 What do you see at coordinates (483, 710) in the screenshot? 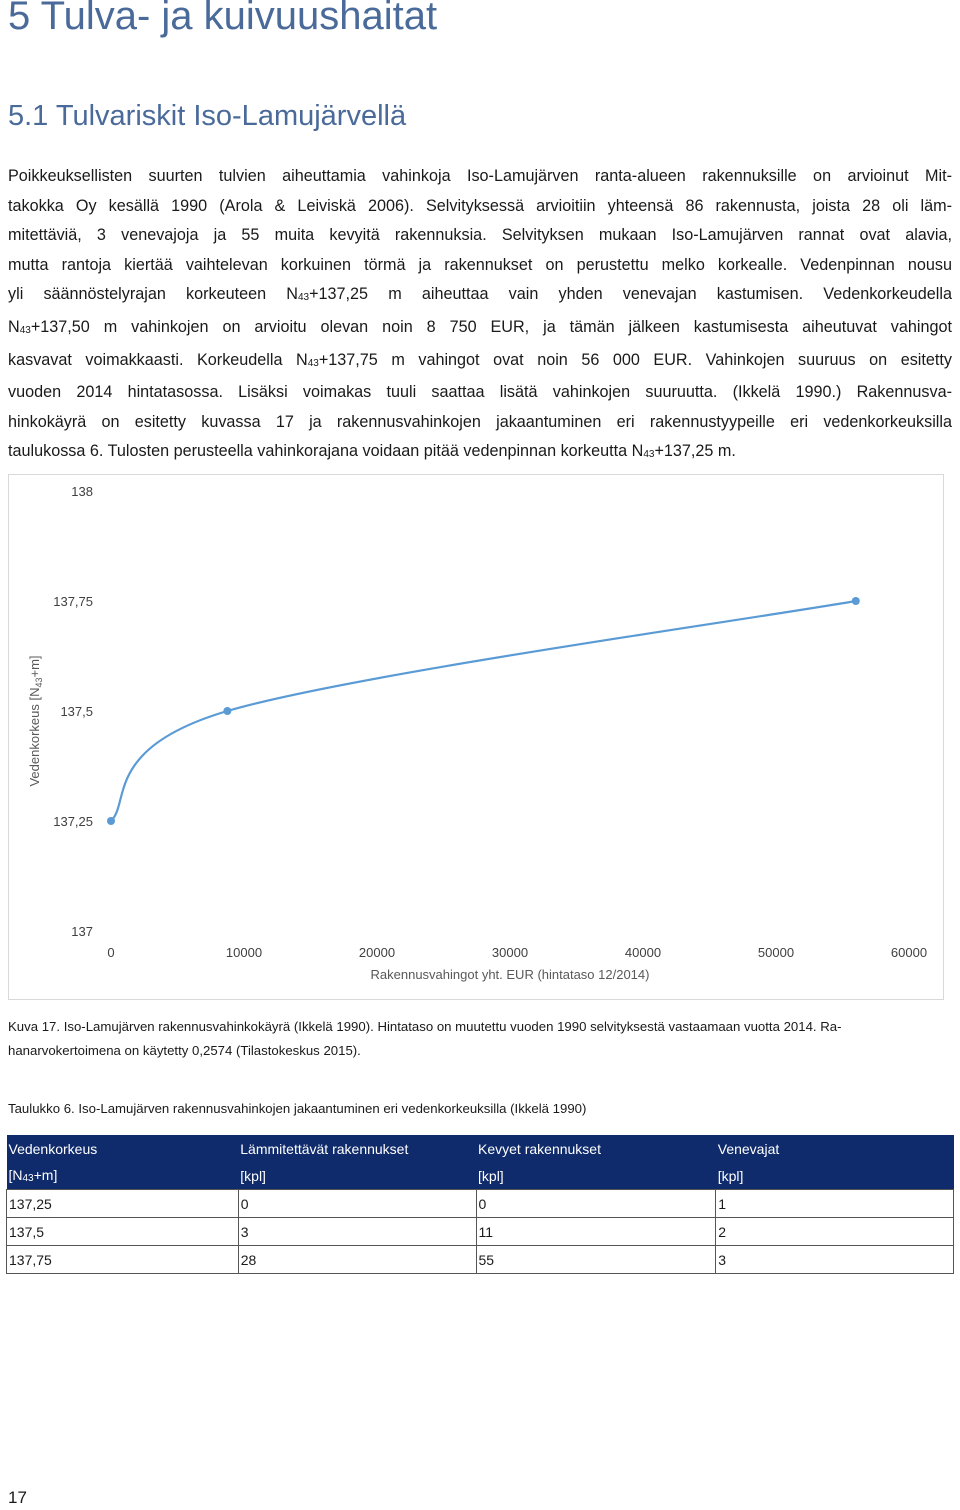
I see `series-line` at bounding box center [483, 710].